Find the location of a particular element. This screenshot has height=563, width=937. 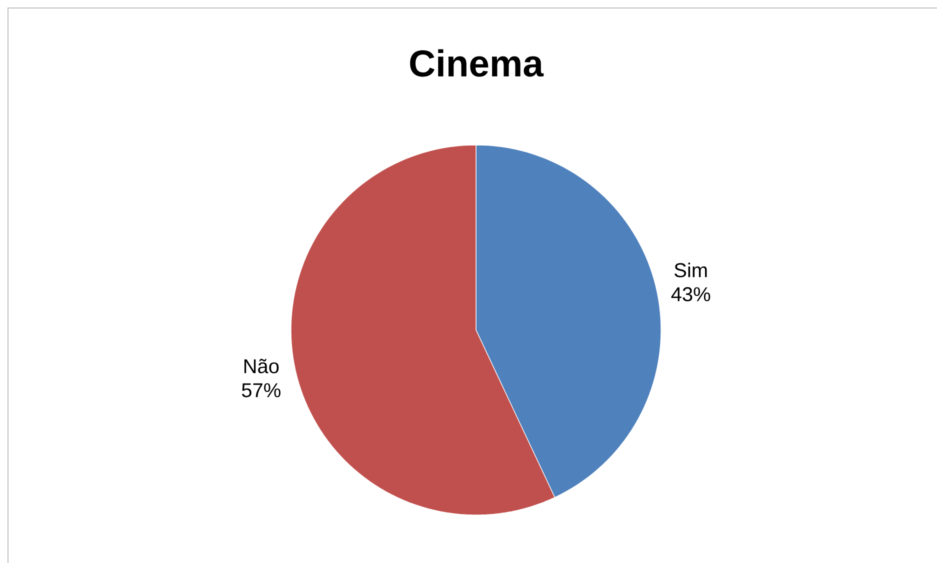

data-label: 43% is located at coordinates (690, 294).